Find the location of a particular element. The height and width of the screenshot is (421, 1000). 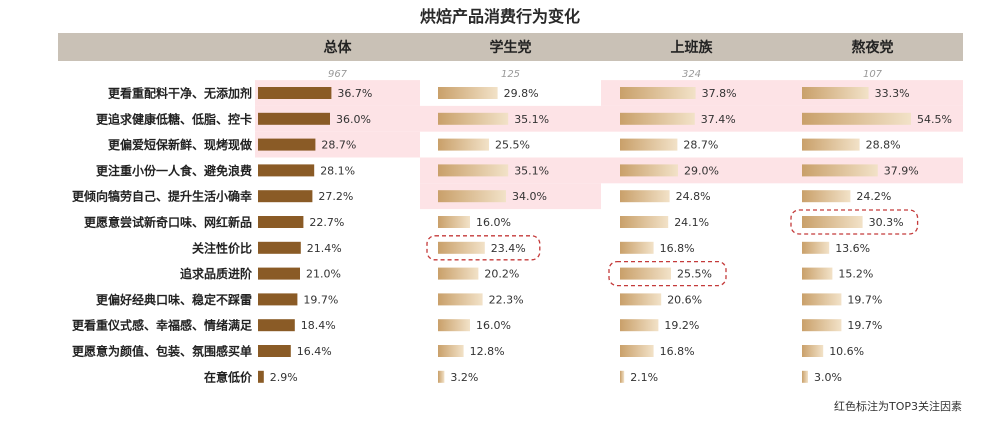

category-label: 在意低价 is located at coordinates (228, 376).